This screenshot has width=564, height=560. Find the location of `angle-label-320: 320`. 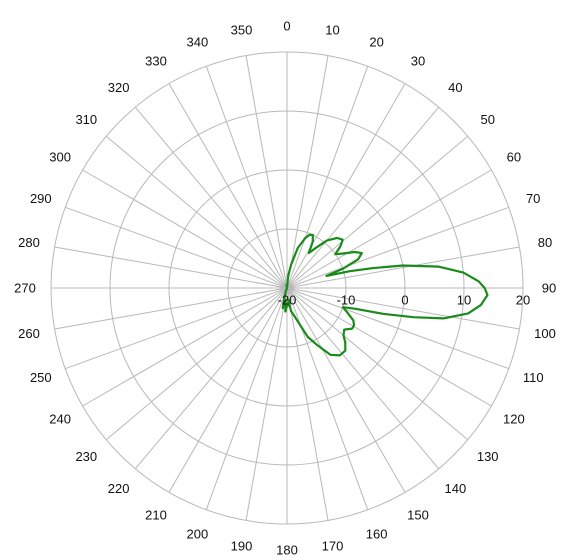

angle-label-320: 320 is located at coordinates (119, 87).